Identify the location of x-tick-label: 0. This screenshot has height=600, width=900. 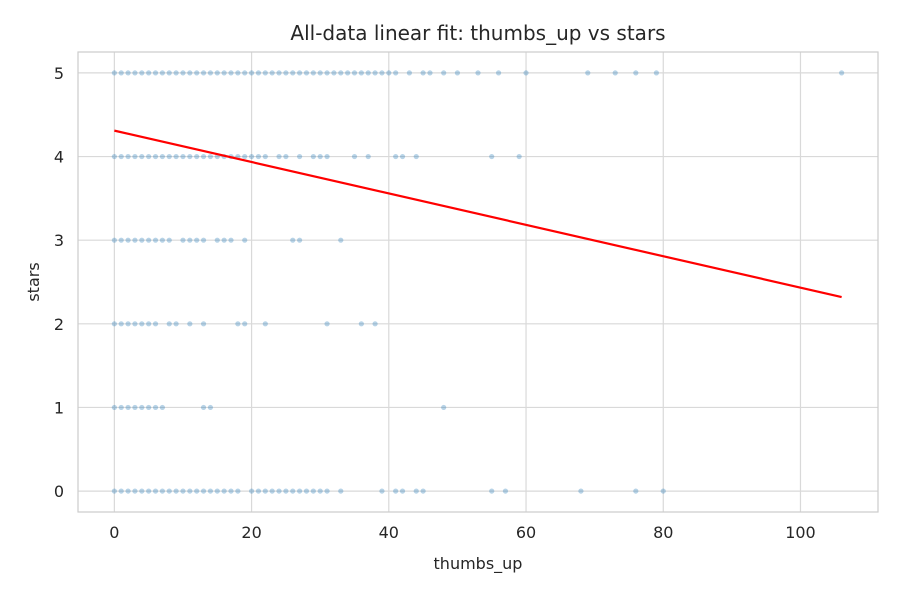
(114, 532).